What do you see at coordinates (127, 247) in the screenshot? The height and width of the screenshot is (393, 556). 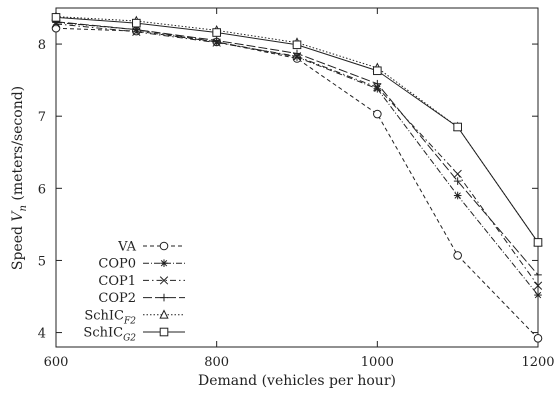 I see `legend-label: VA` at bounding box center [127, 247].